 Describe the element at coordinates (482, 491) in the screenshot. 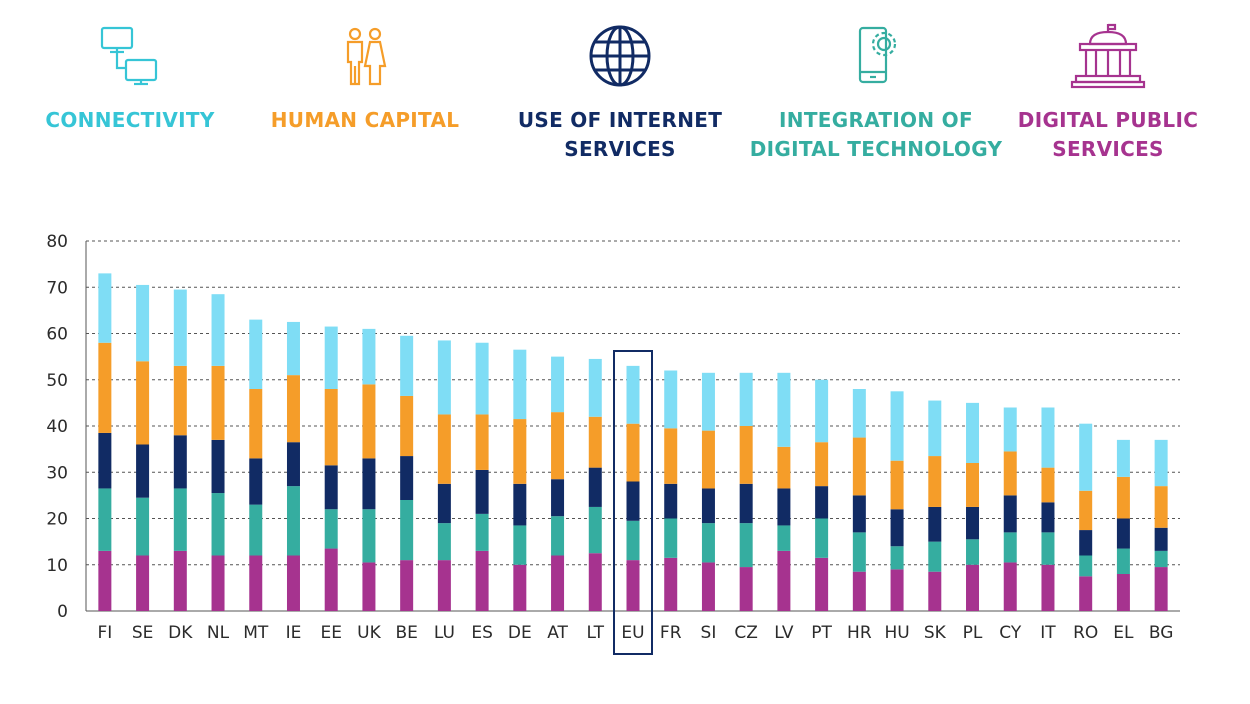

I see `bar-segment-es-use-of-internet-services` at that location.